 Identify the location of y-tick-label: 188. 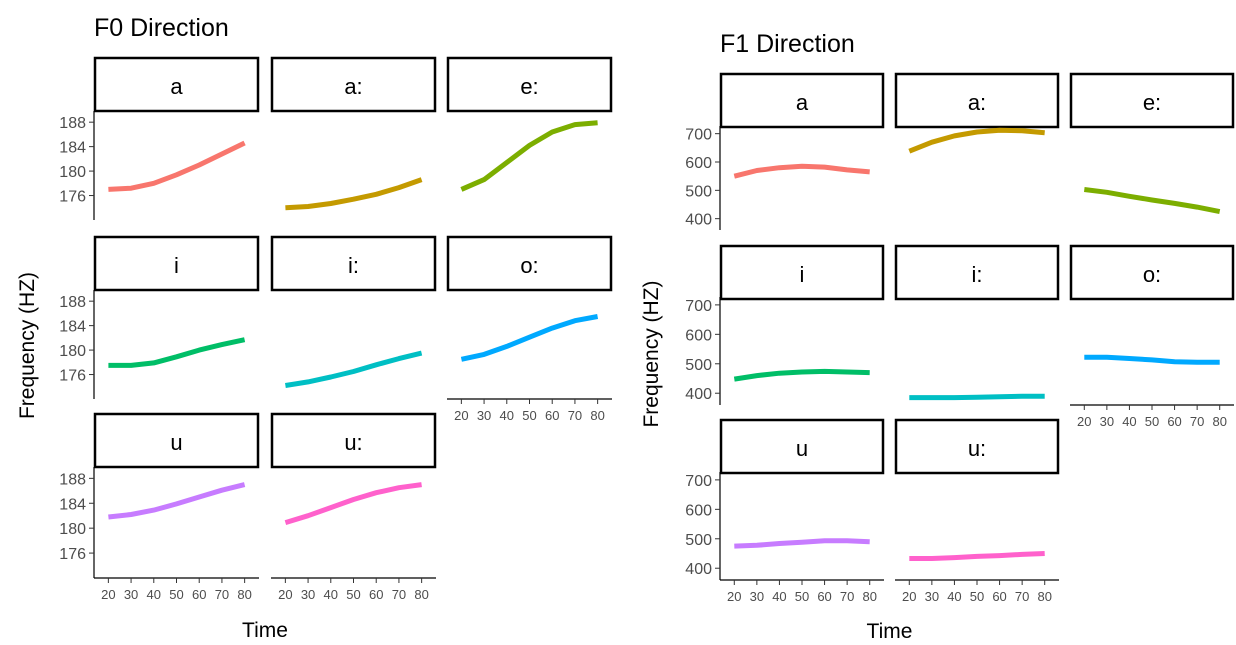
(72, 302).